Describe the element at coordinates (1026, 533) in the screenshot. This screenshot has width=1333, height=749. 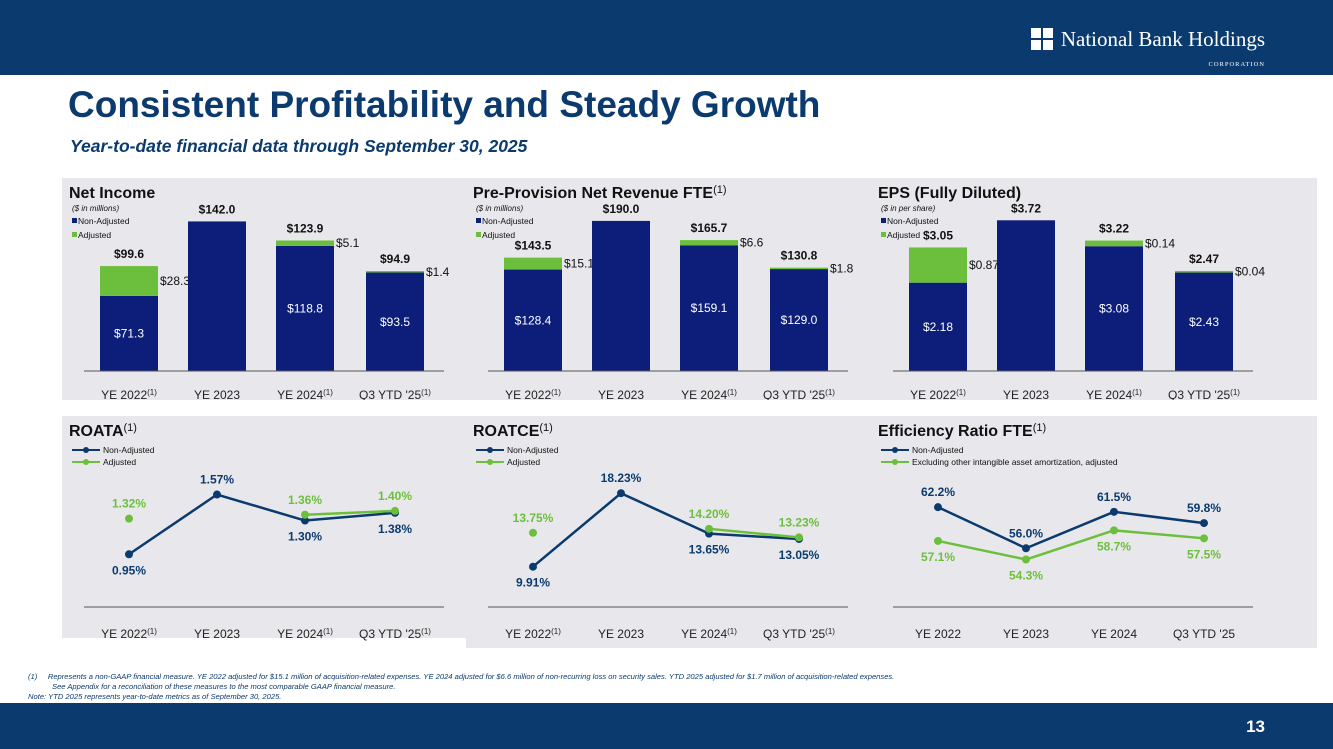
I see `data-value-label: 56.0%` at that location.